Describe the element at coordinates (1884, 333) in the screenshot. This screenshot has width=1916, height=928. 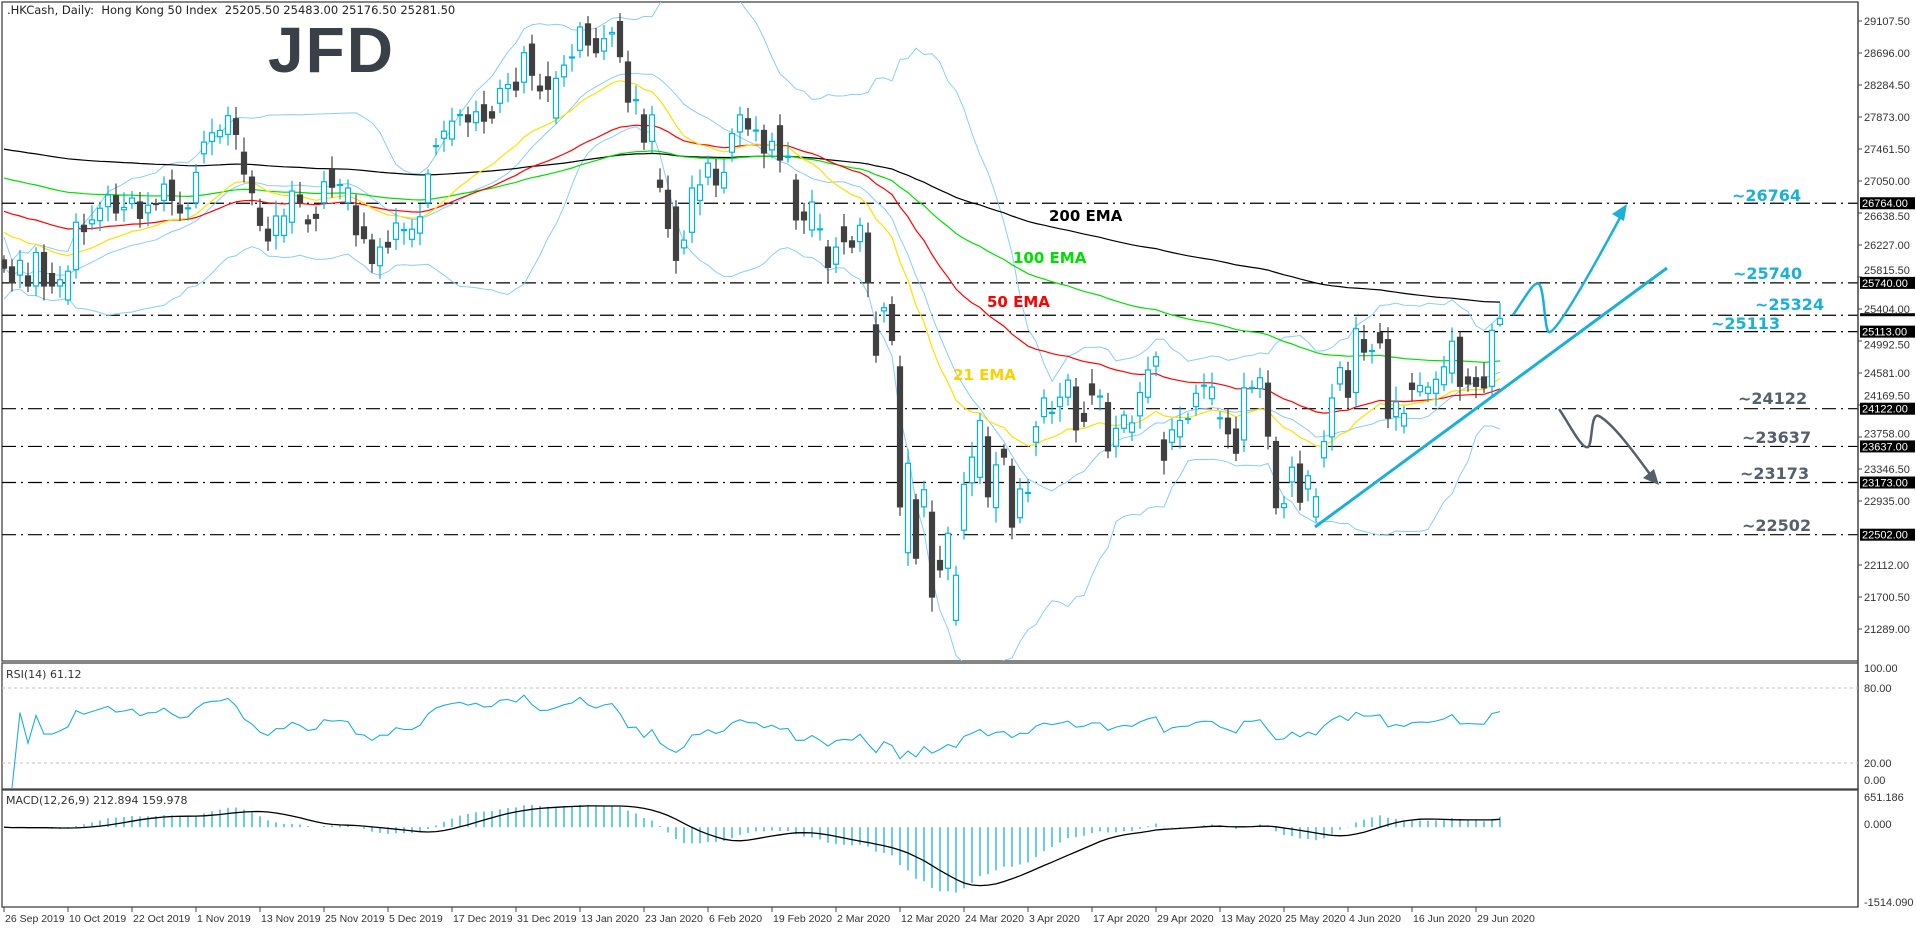
I see `level-price-label: 25113.00` at that location.